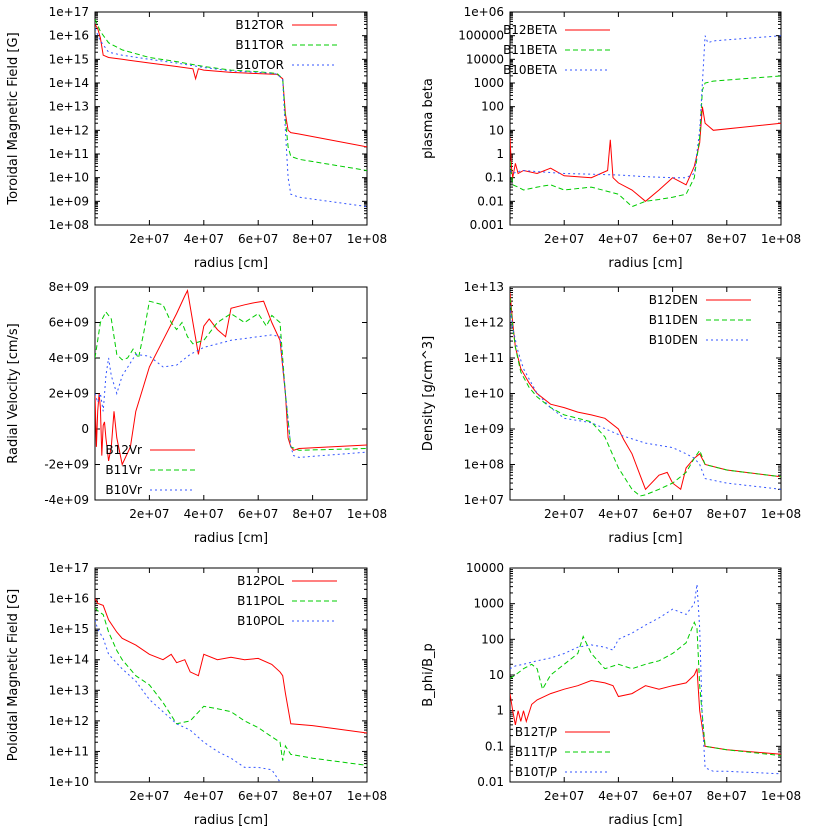 Image resolution: width=823 pixels, height=835 pixels. Describe the element at coordinates (487, 225) in the screenshot. I see `y-tick-label: 0.001` at that location.